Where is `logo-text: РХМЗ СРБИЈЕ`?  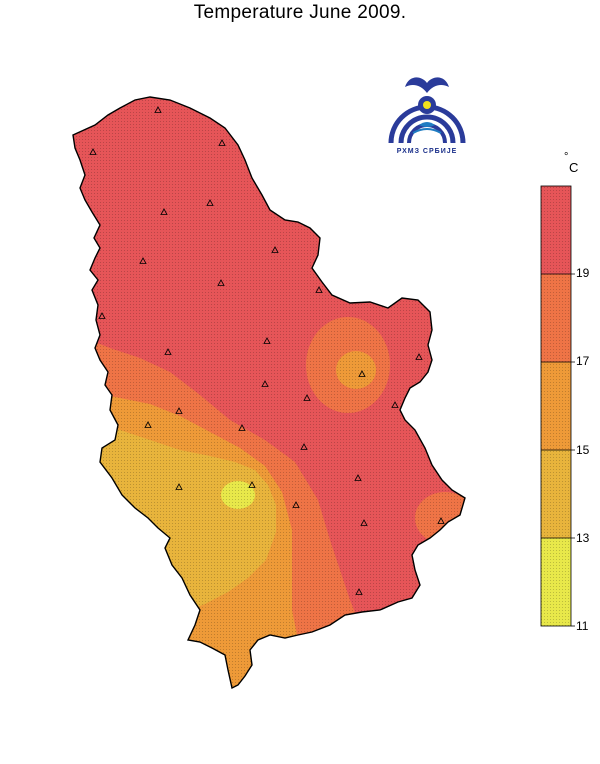 logo-text: РХМЗ СРБИЈЕ is located at coordinates (427, 151).